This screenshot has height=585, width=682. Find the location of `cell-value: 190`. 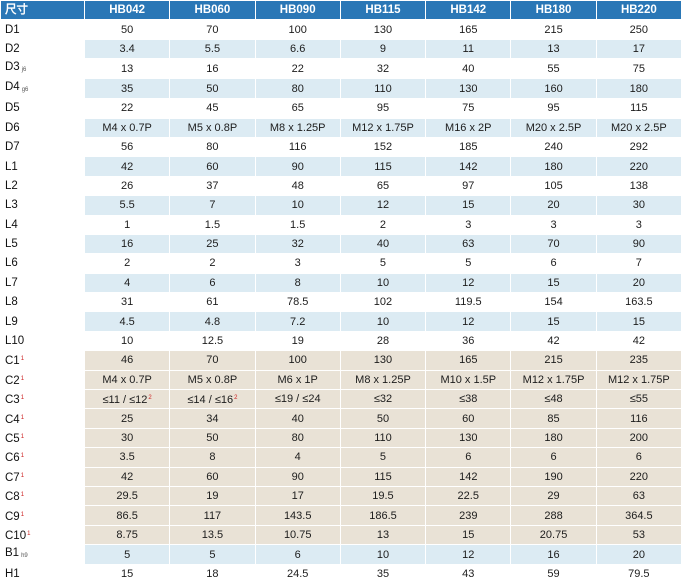

cell-value: 190 is located at coordinates (553, 476).